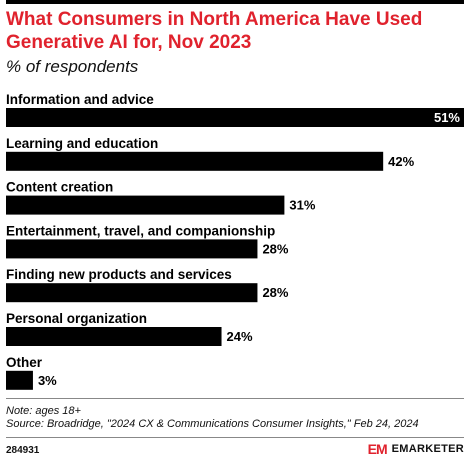 Image resolution: width=470 pixels, height=463 pixels. What do you see at coordinates (72, 66) in the screenshot?
I see `chart-subtitle: % of respondents` at bounding box center [72, 66].